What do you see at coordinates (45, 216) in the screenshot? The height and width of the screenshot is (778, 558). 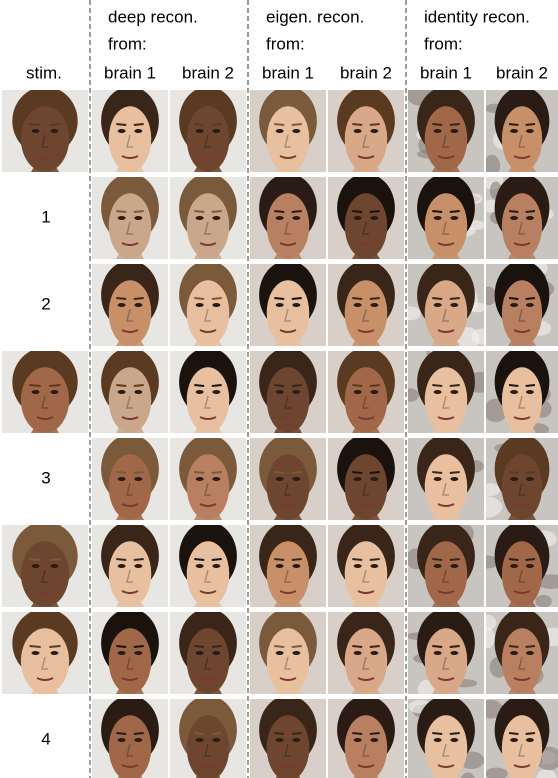 I see `row-label: 1` at bounding box center [45, 216].